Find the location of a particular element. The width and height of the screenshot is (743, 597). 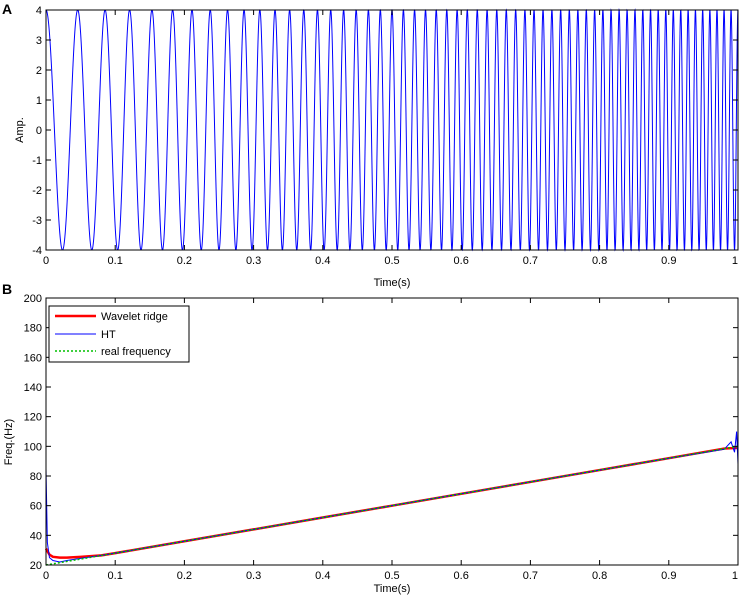

panel-a-xtick-label: 0 is located at coordinates (46, 261).